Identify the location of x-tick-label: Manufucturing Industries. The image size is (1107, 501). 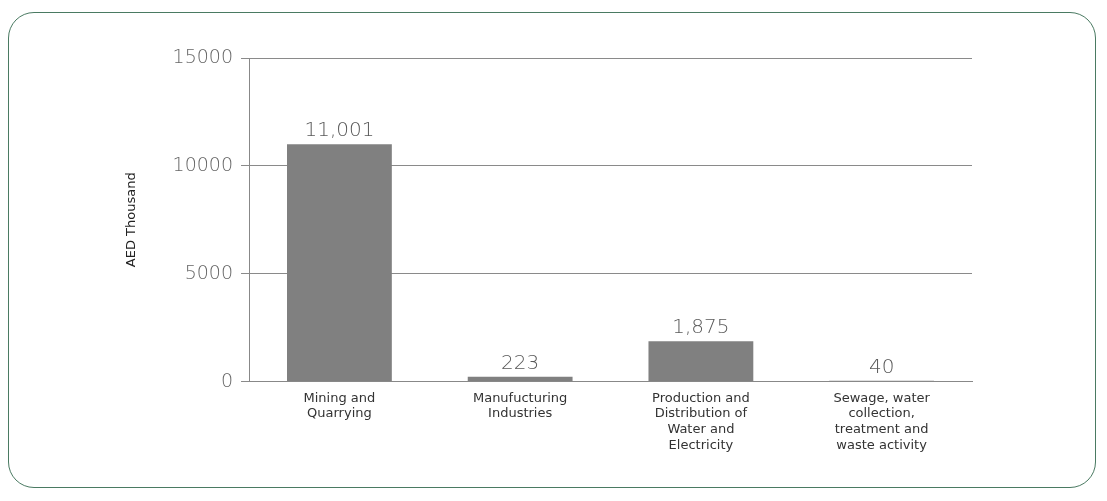
(520, 405).